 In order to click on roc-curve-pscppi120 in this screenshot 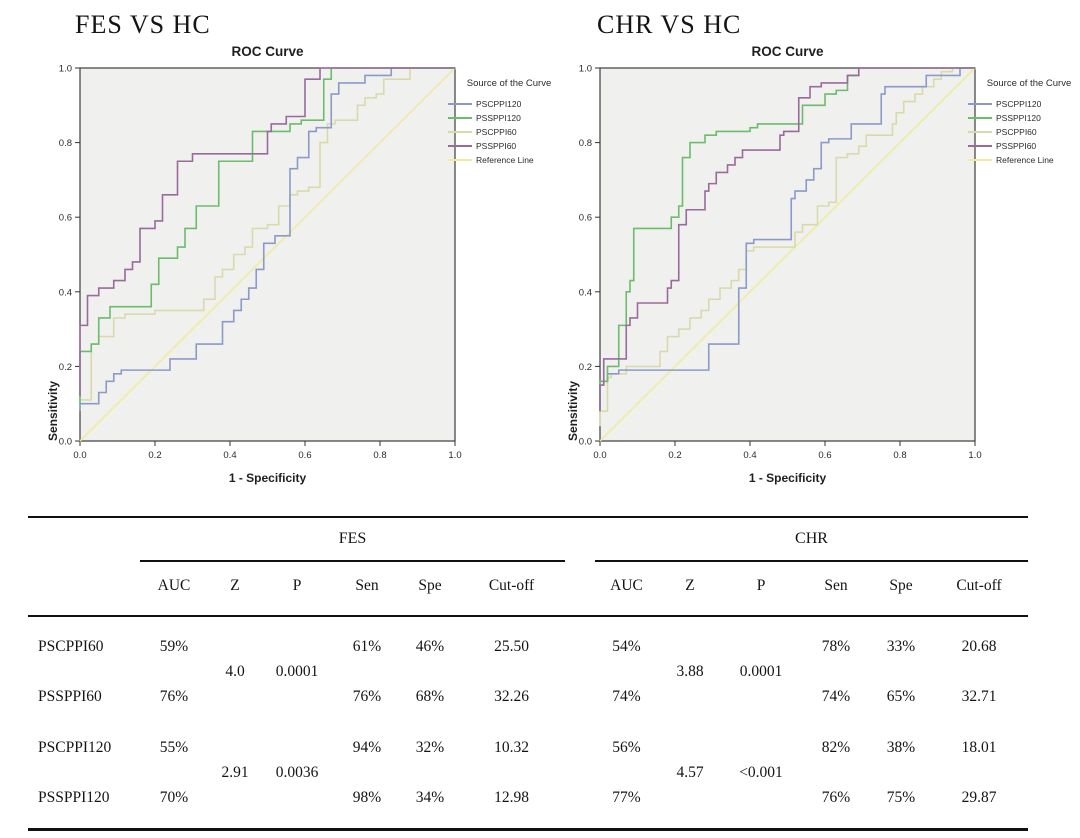, I will do `click(267, 239)`.